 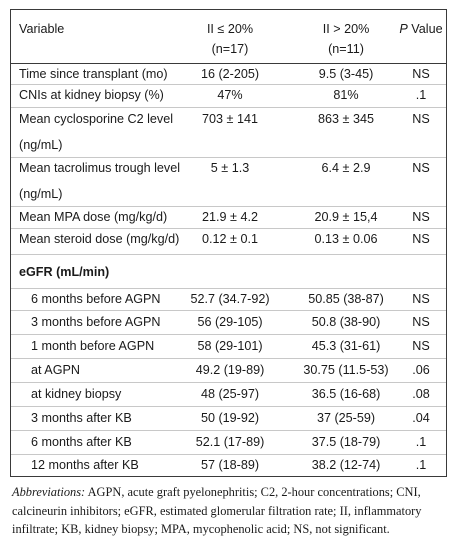 What do you see at coordinates (99, 239) in the screenshot?
I see `row-label: Mean steroid dose (mg/kg/d)` at bounding box center [99, 239].